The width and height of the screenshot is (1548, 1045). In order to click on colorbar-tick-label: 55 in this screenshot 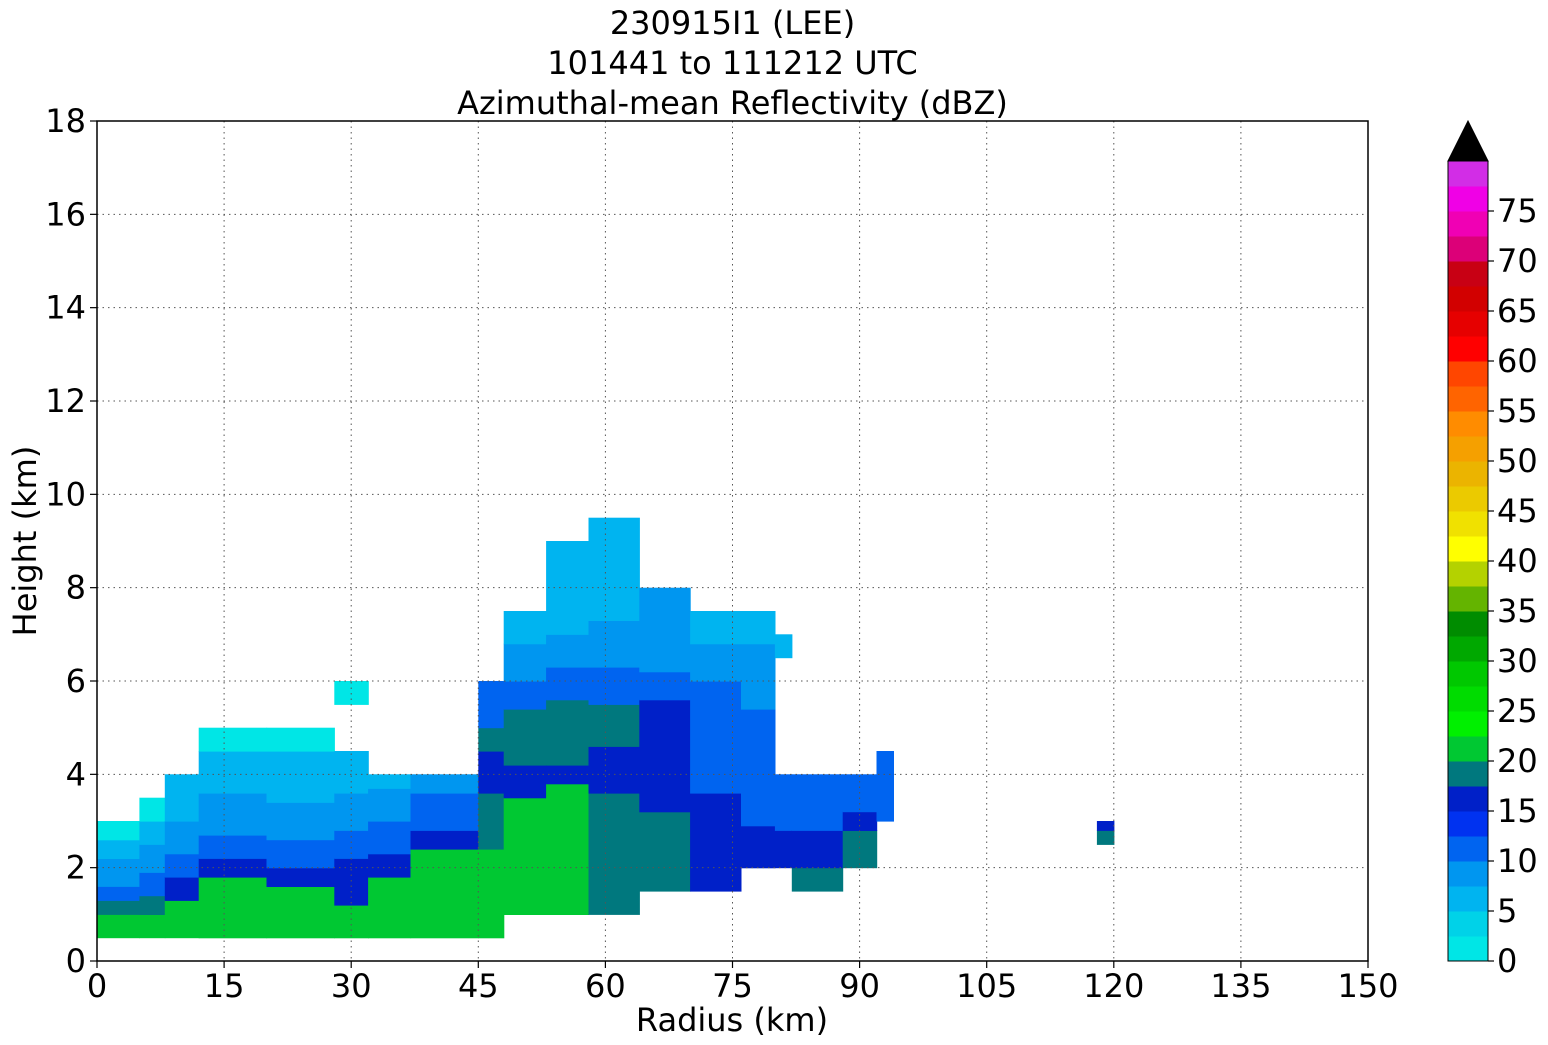, I will do `click(1517, 411)`.